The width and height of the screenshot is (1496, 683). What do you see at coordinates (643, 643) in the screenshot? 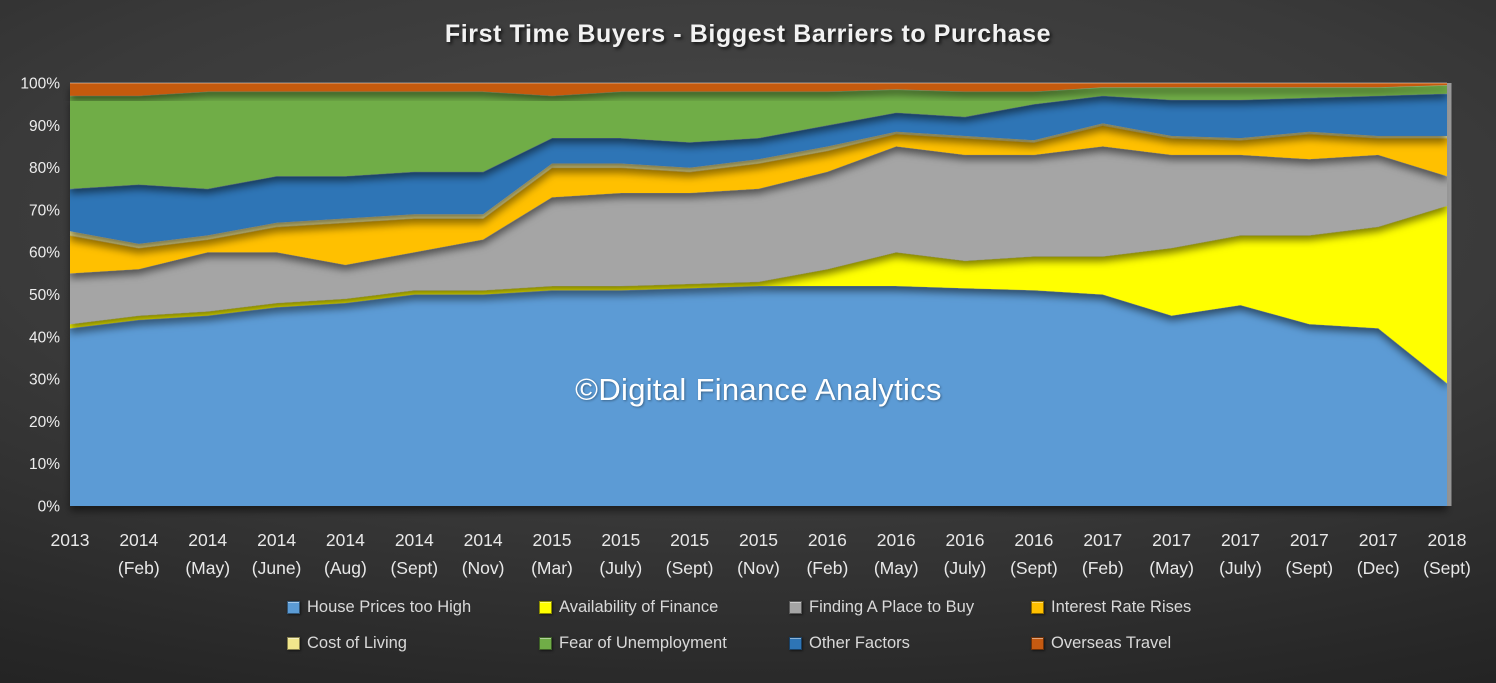
I see `legend-label: Fear of Unemployment` at bounding box center [643, 643].